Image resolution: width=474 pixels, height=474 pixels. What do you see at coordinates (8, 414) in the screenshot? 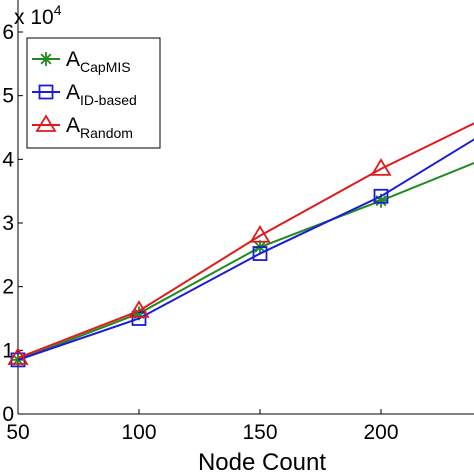
I see `y-tick-label: 0` at bounding box center [8, 414].